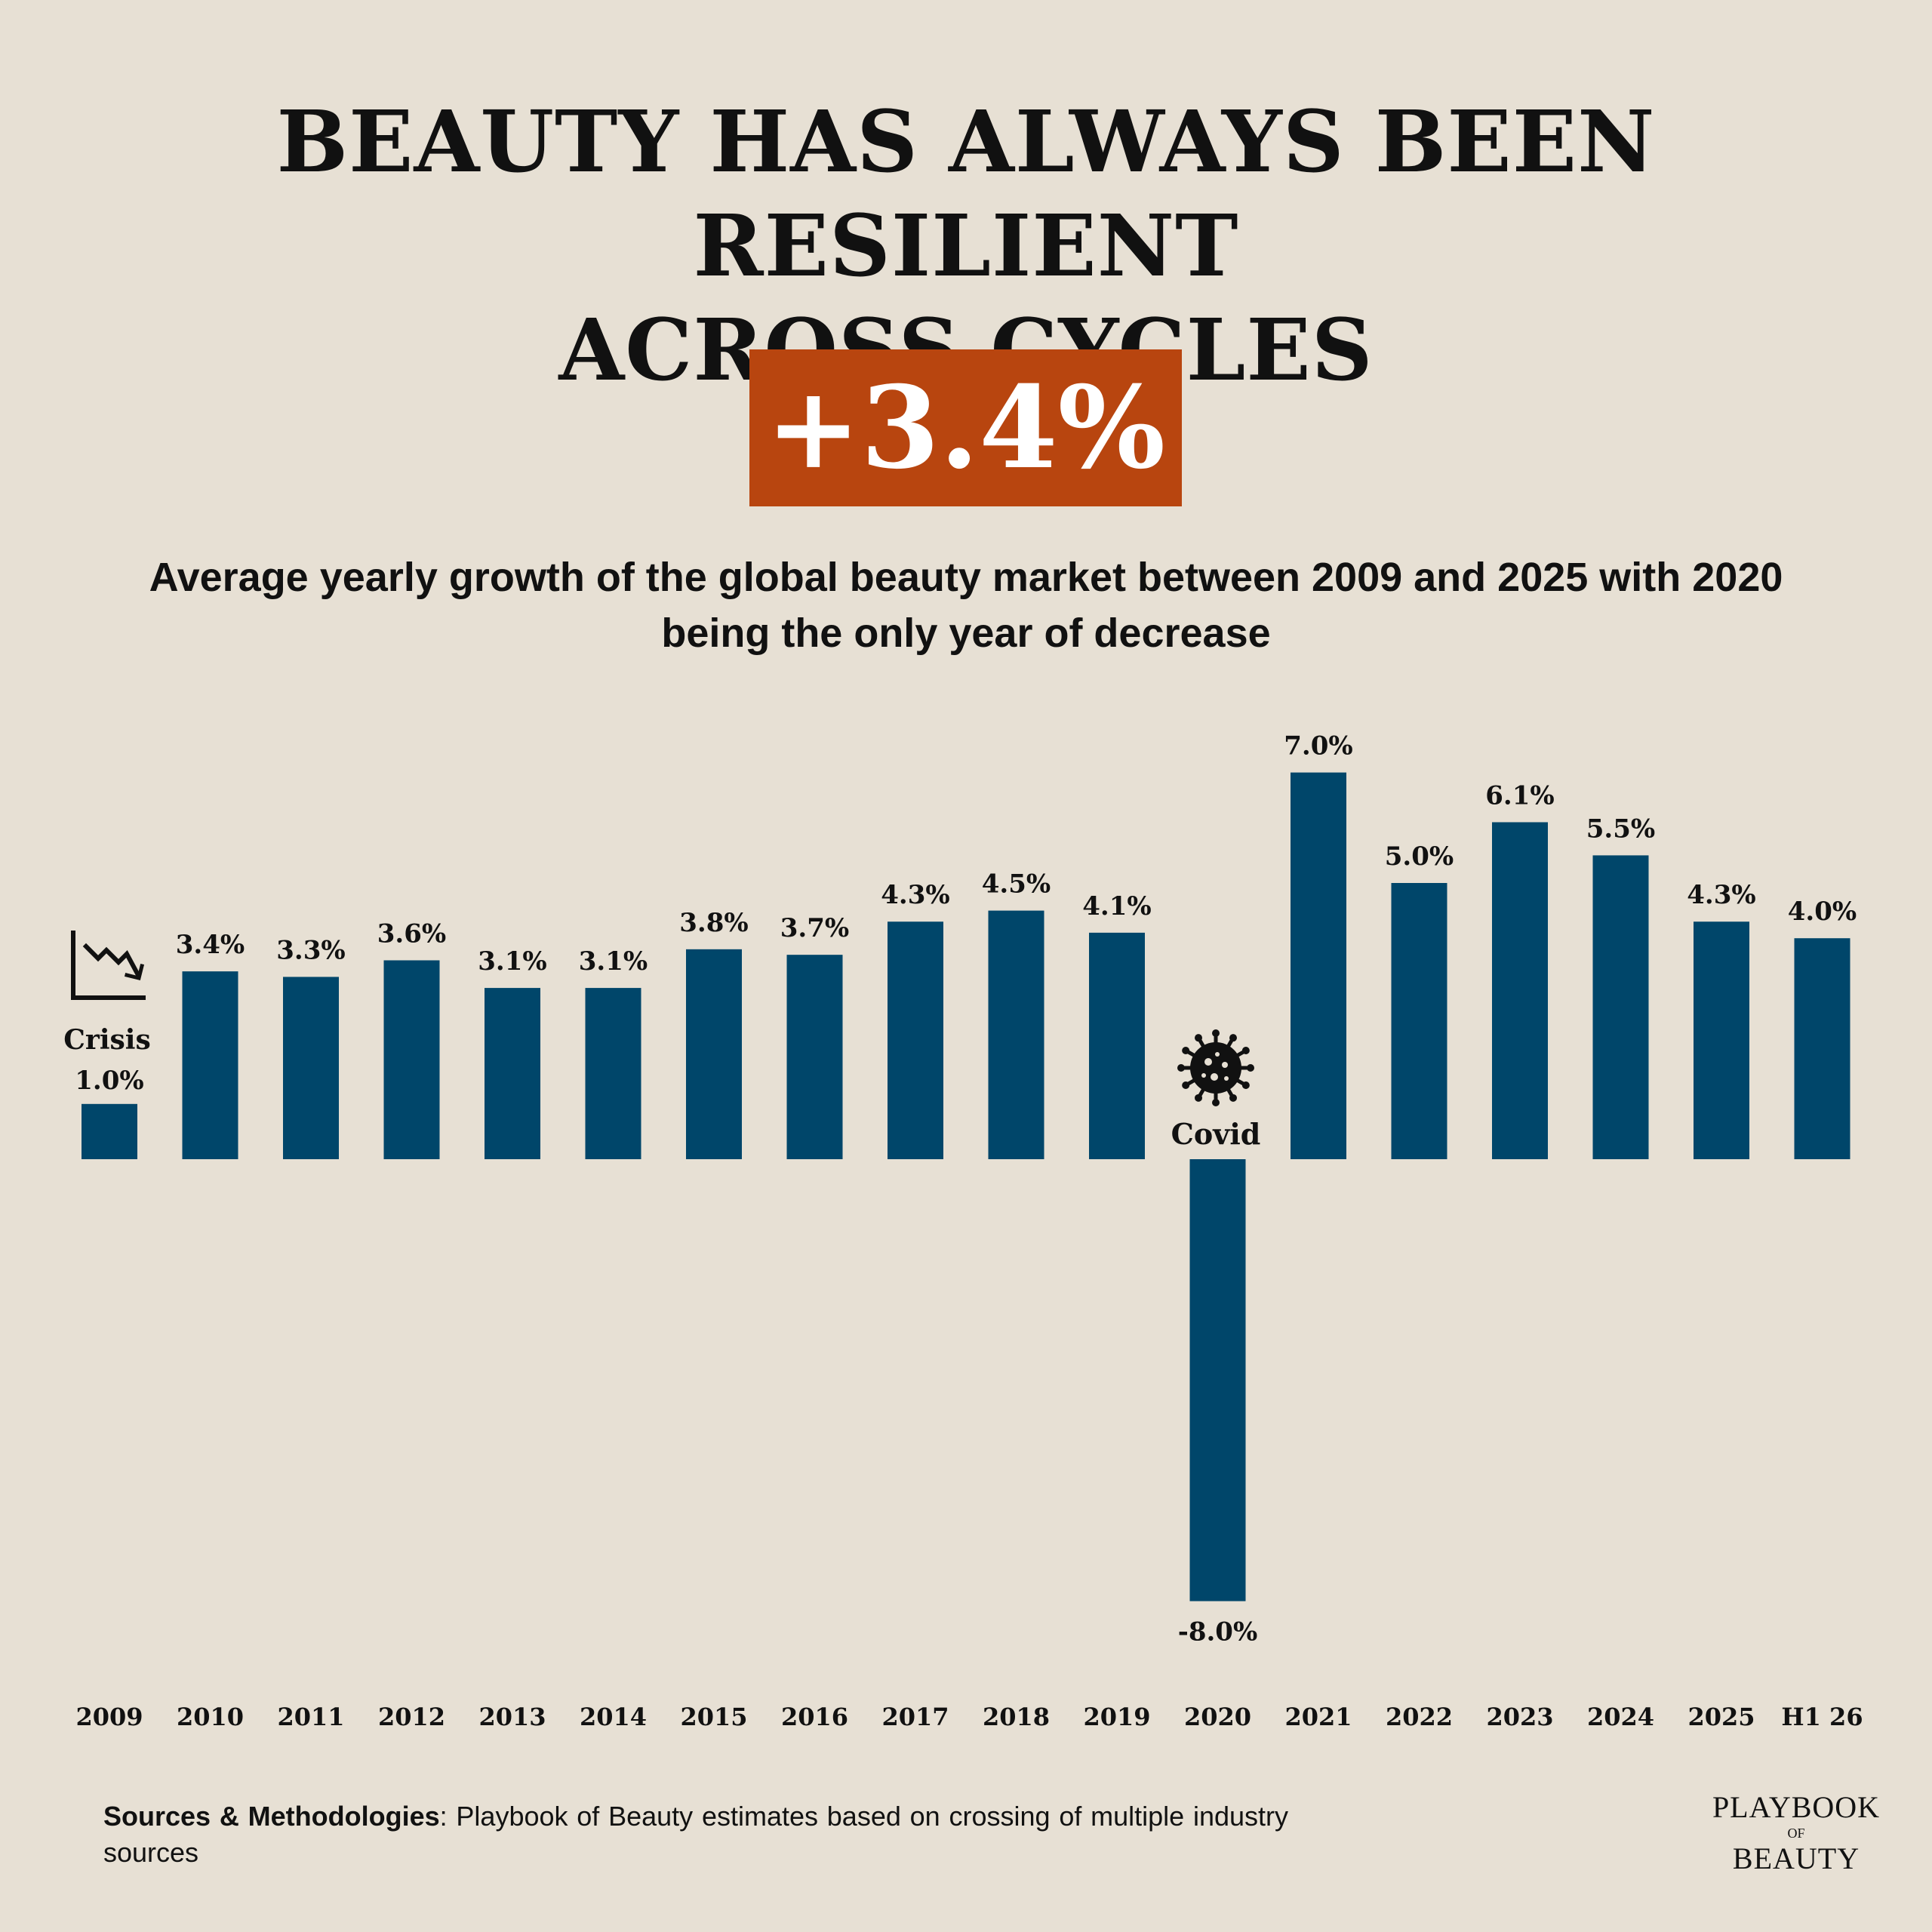  What do you see at coordinates (814, 1057) in the screenshot?
I see `bar-2016` at bounding box center [814, 1057].